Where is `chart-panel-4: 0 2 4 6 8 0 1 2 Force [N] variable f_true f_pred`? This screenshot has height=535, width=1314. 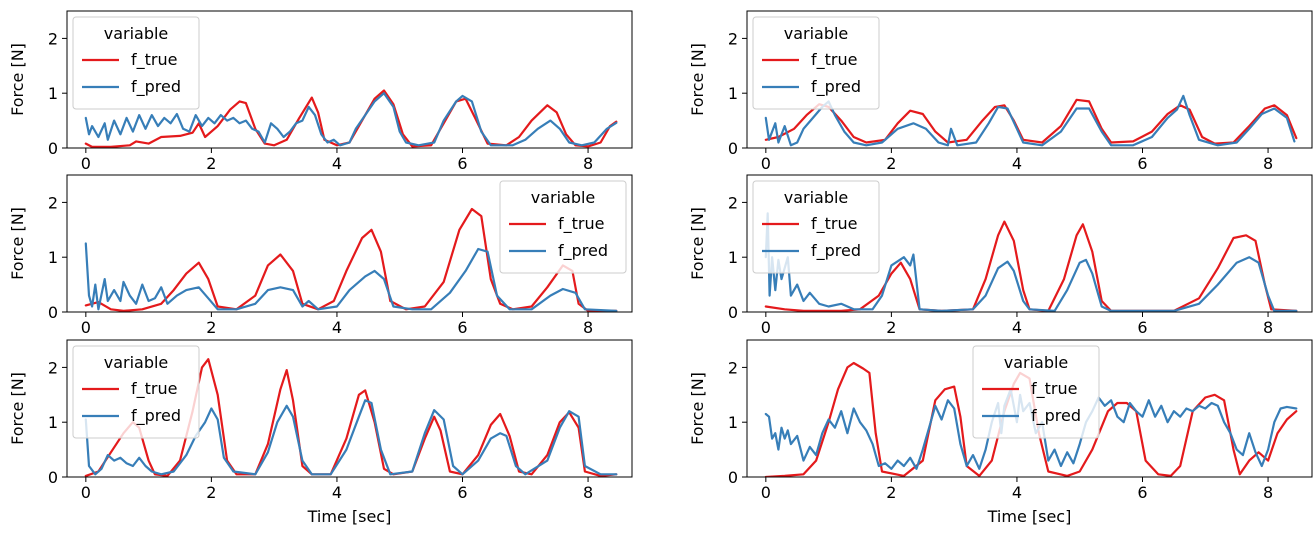 chart-panel-4: 0 2 4 6 8 0 1 2 Force [N] variable f_true f_pred is located at coordinates (1000, 255).